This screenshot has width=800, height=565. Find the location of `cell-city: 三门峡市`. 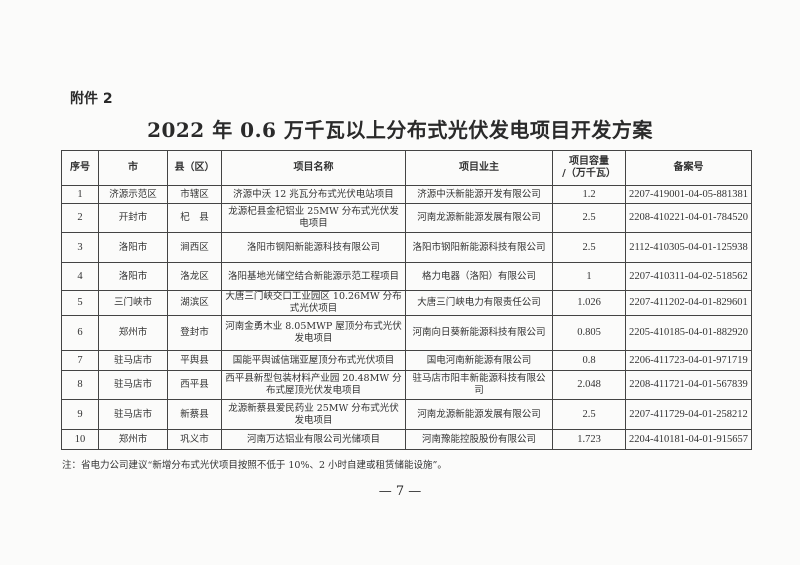

cell-city: 三门峡市 is located at coordinates (133, 303).